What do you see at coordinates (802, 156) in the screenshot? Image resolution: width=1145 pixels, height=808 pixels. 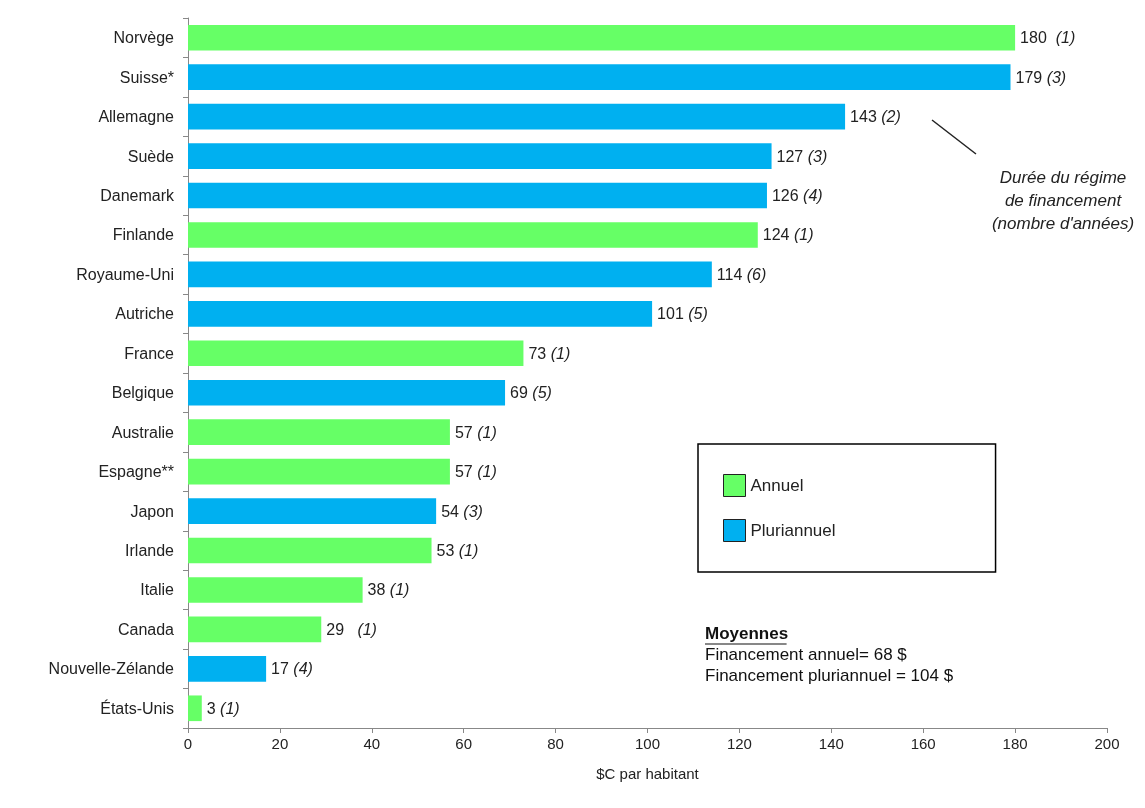 I see `data-label: 127 (3)` at bounding box center [802, 156].